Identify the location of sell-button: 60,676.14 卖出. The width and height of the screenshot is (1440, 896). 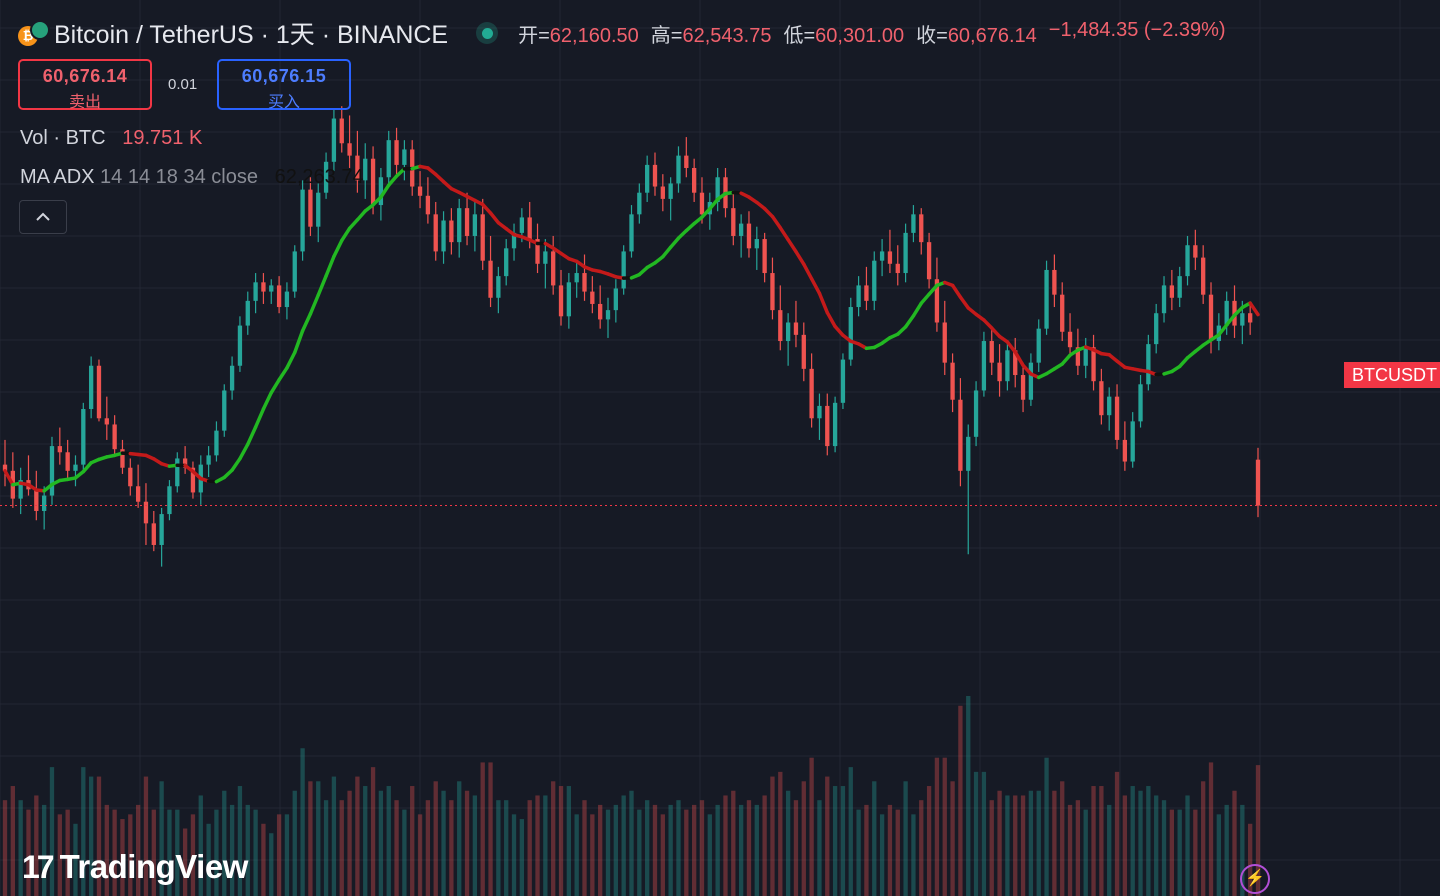
(85, 85).